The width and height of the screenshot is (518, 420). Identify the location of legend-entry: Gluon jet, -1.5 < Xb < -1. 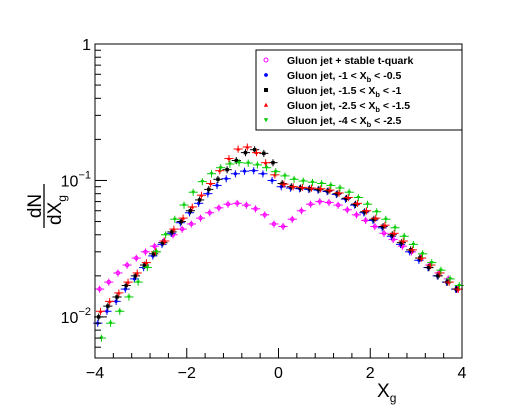
(332, 92).